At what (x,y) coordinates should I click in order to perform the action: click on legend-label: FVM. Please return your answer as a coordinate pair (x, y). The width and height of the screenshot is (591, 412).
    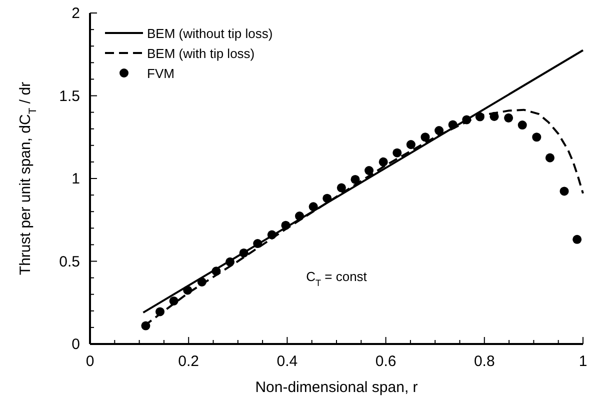
    Looking at the image, I should click on (160, 73).